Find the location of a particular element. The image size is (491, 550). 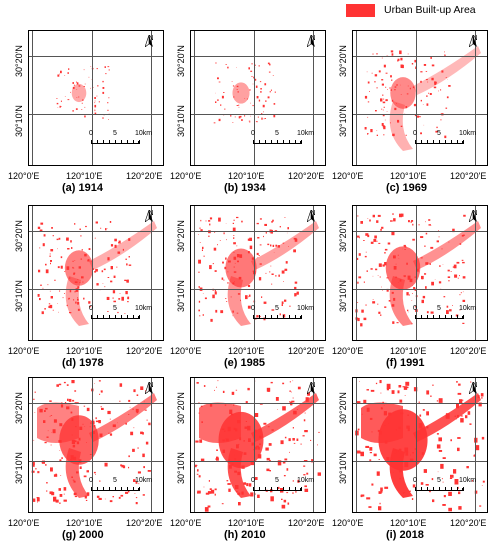

north-arrow: N is located at coordinates (475, 216).